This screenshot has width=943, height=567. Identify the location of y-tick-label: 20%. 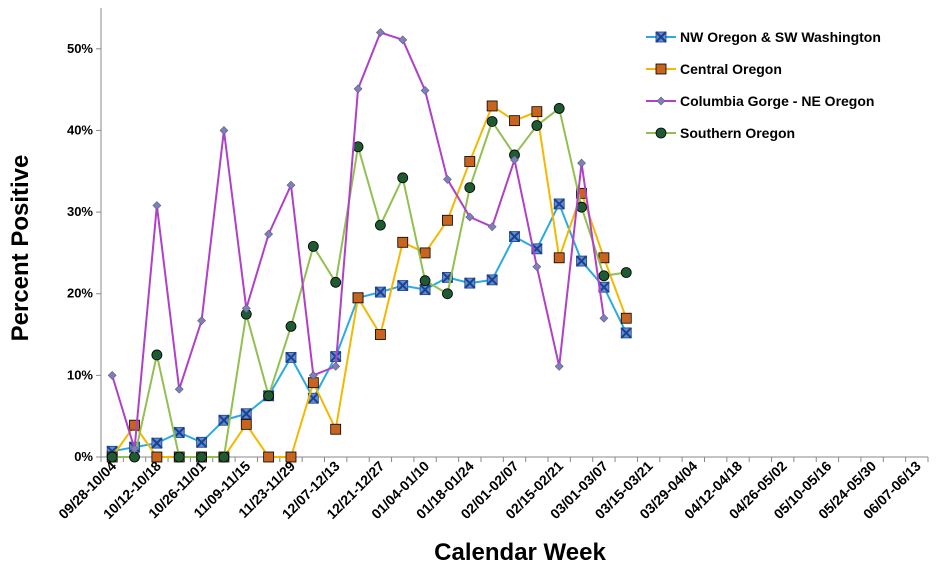
(80, 293).